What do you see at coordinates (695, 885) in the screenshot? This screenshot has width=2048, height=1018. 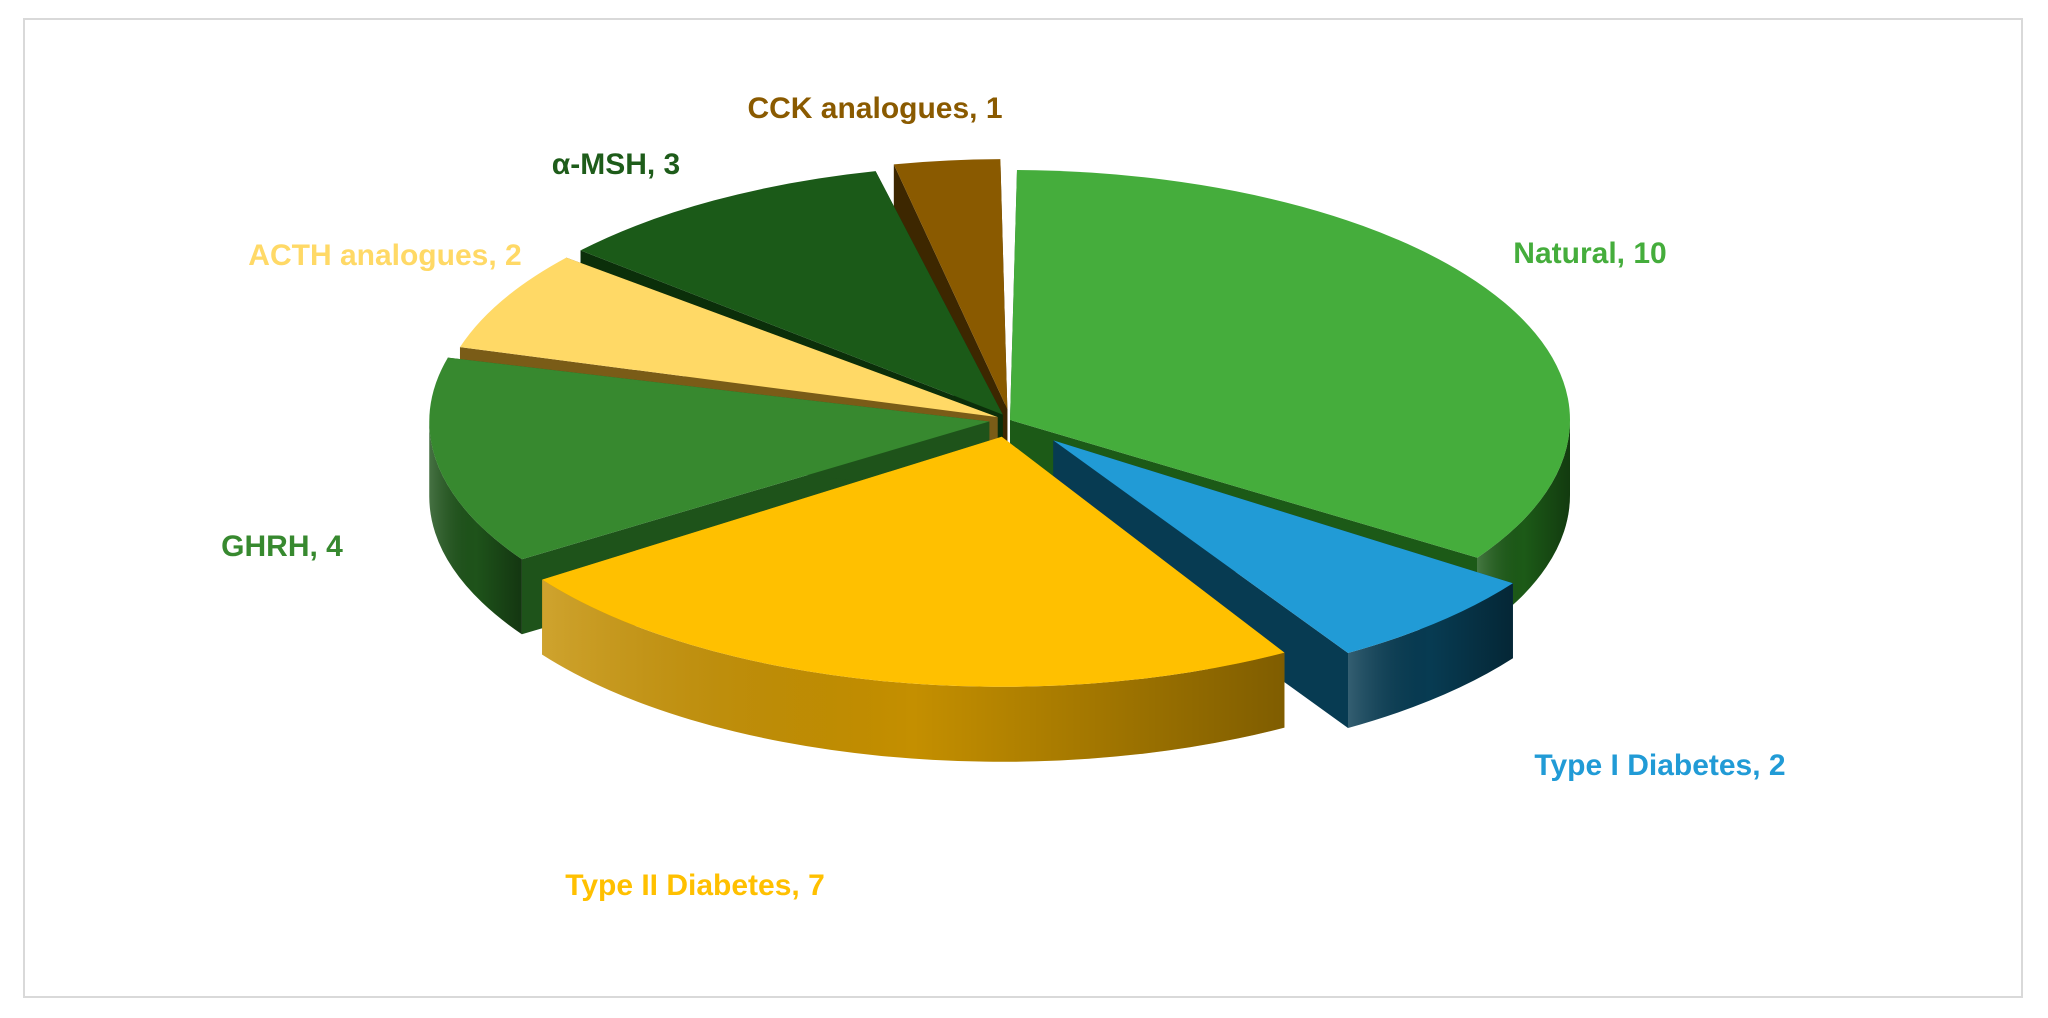 I see `data-label-type-ii-diabetes: Type II Diabetes, 7` at bounding box center [695, 885].